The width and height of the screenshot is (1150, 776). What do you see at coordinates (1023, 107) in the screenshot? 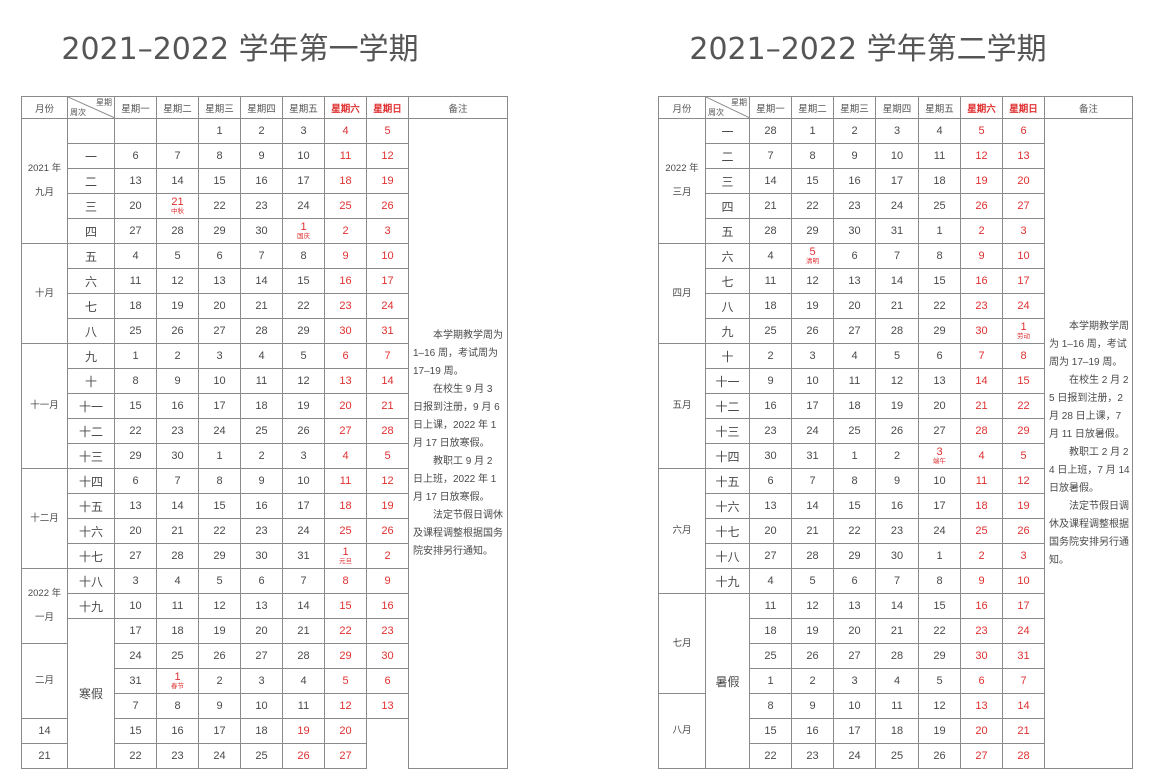
I see `day-header: 星期日` at bounding box center [1023, 107].